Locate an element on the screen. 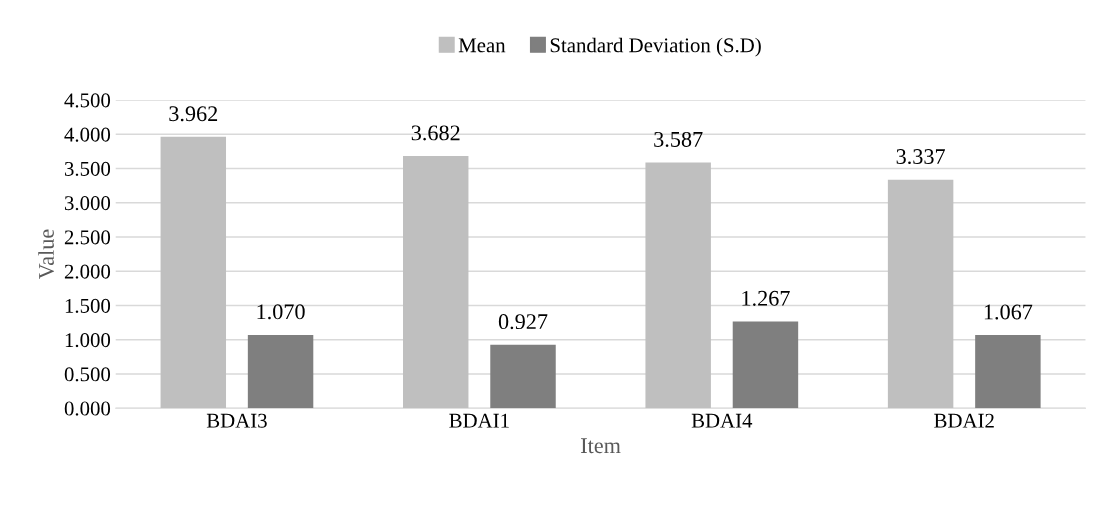 Image resolution: width=1102 pixels, height=518 pixels. x-axis-title: Item is located at coordinates (601, 446).